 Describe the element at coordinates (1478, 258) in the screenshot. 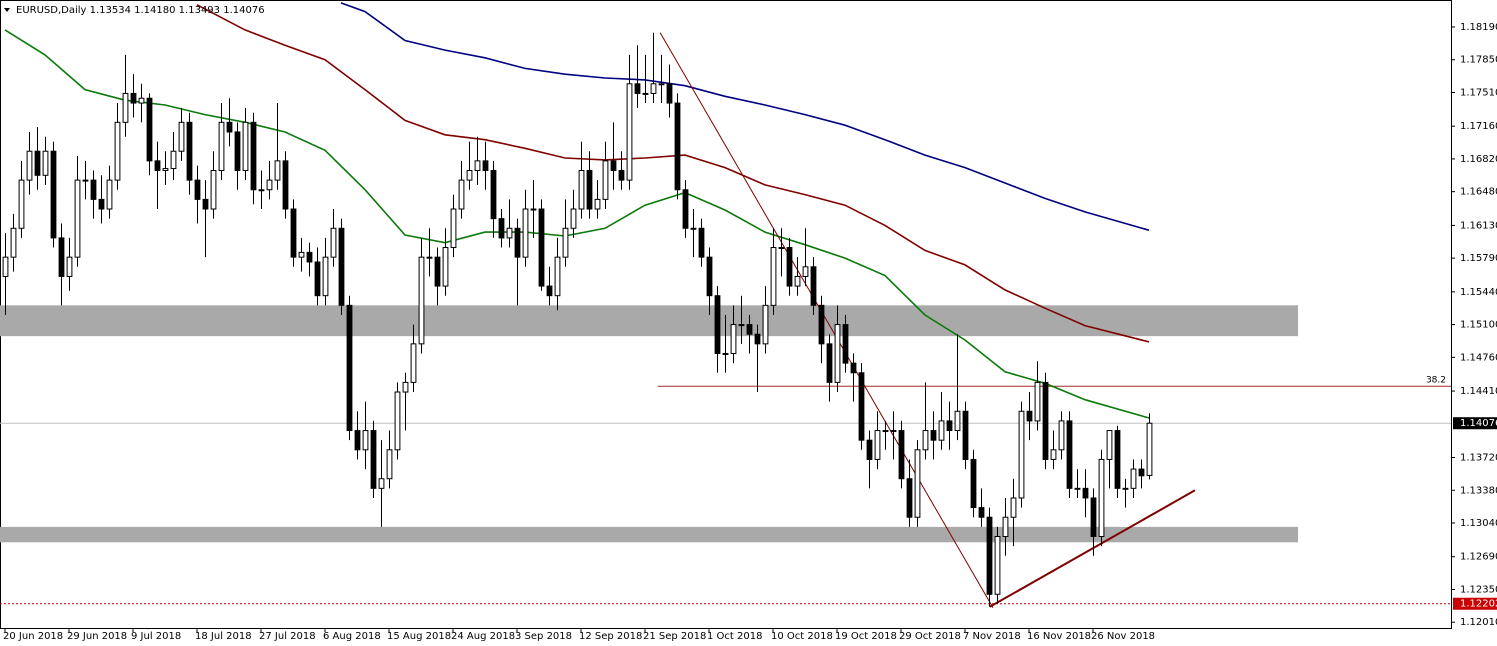

I see `y-tick-label: 1.15790` at that location.